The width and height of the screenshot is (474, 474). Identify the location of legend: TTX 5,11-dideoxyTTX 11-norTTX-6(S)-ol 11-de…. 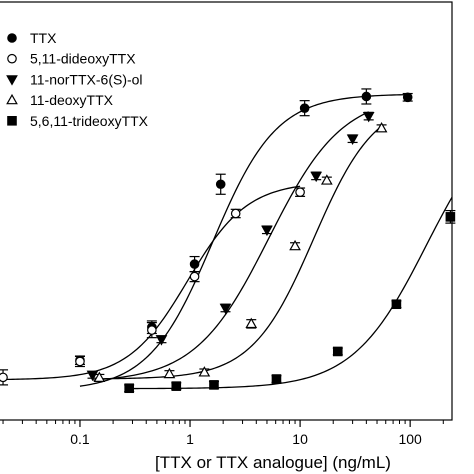
(77, 79).